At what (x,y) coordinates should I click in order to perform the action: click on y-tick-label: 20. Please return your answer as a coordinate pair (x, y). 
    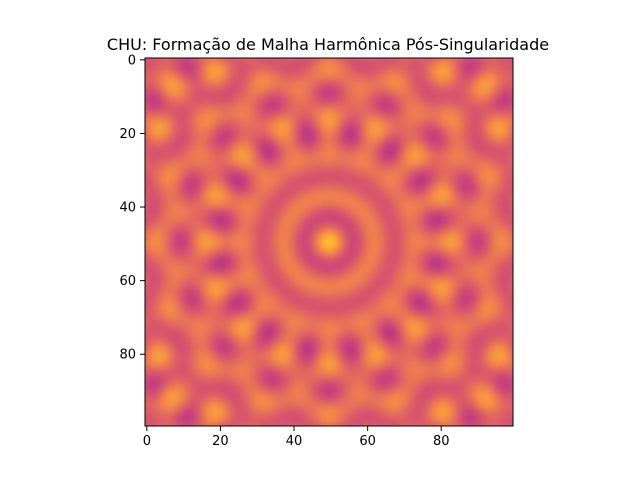
    Looking at the image, I should click on (127, 134).